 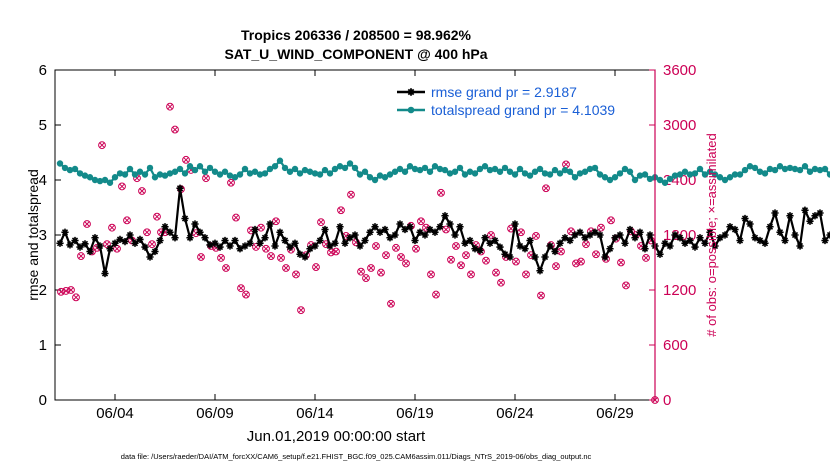 What do you see at coordinates (115, 413) in the screenshot?
I see `x-tick-label: 06/04` at bounding box center [115, 413].